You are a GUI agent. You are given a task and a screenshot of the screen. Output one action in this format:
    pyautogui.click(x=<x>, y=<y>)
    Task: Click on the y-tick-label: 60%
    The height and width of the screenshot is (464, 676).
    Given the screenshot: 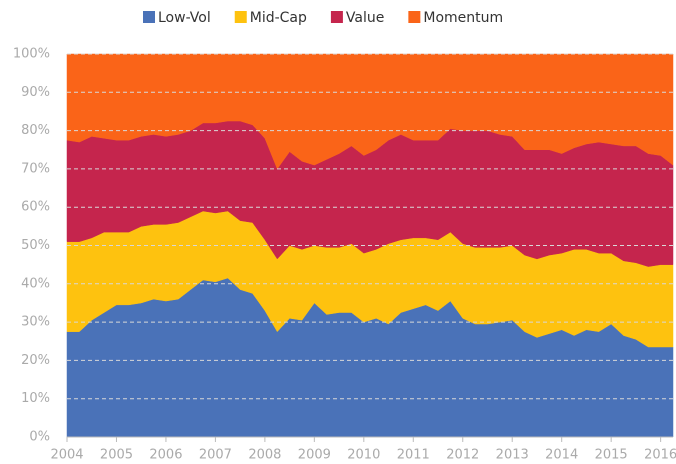 What is the action you would take?
    pyautogui.click(x=35, y=207)
    